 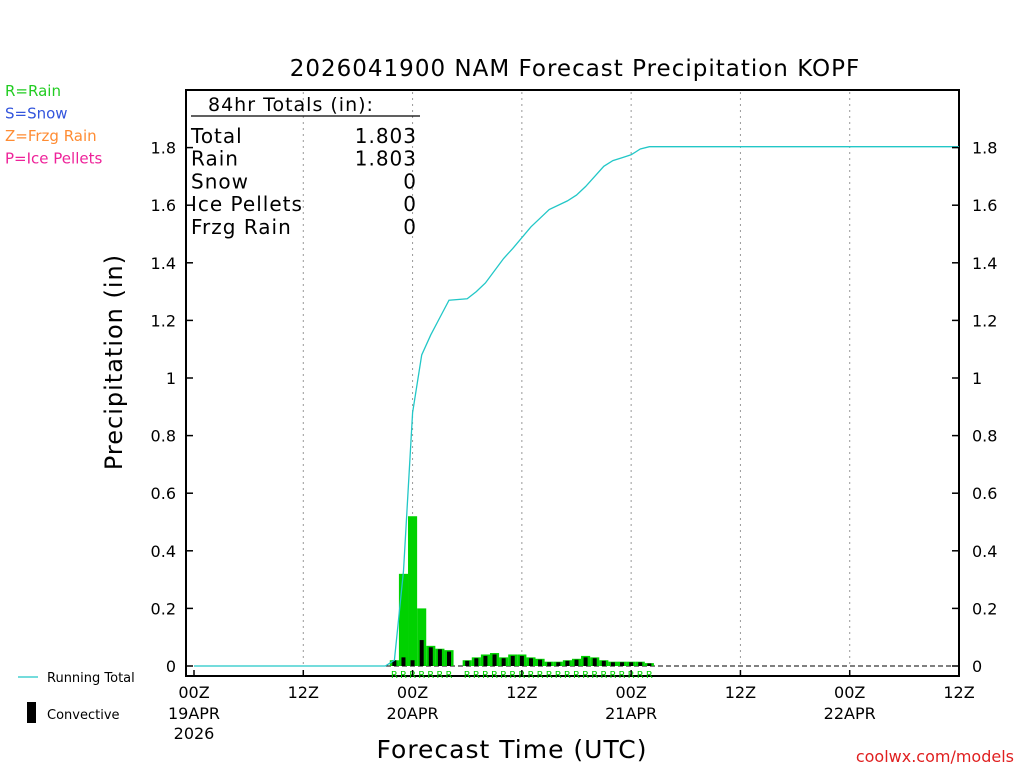 I want to click on convective-legend-label: Convective, so click(x=83, y=715).